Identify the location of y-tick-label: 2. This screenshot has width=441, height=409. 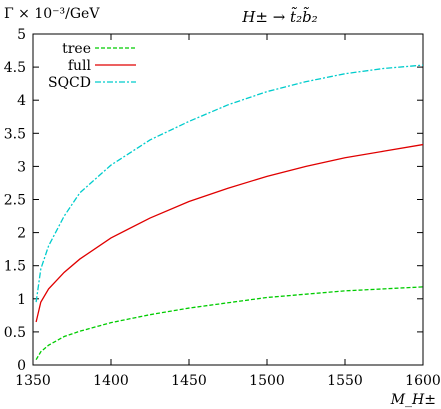
(21, 234).